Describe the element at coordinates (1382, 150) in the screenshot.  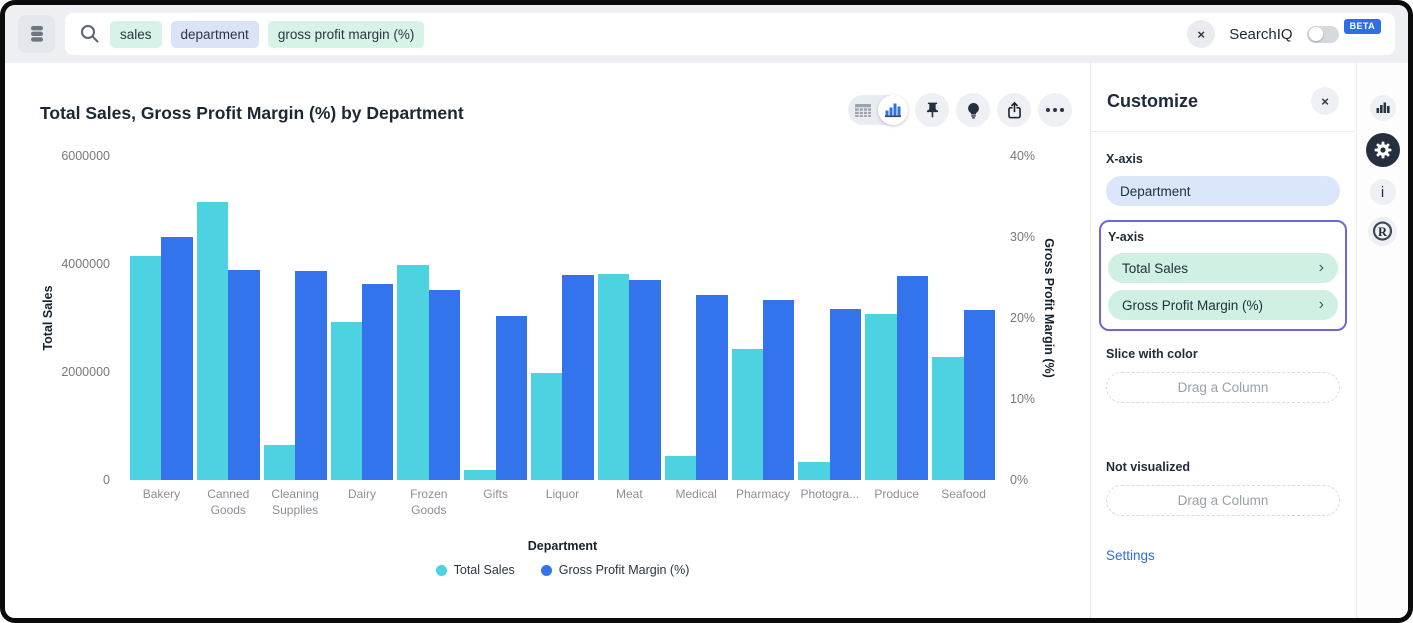
I see `customize-settings-button` at that location.